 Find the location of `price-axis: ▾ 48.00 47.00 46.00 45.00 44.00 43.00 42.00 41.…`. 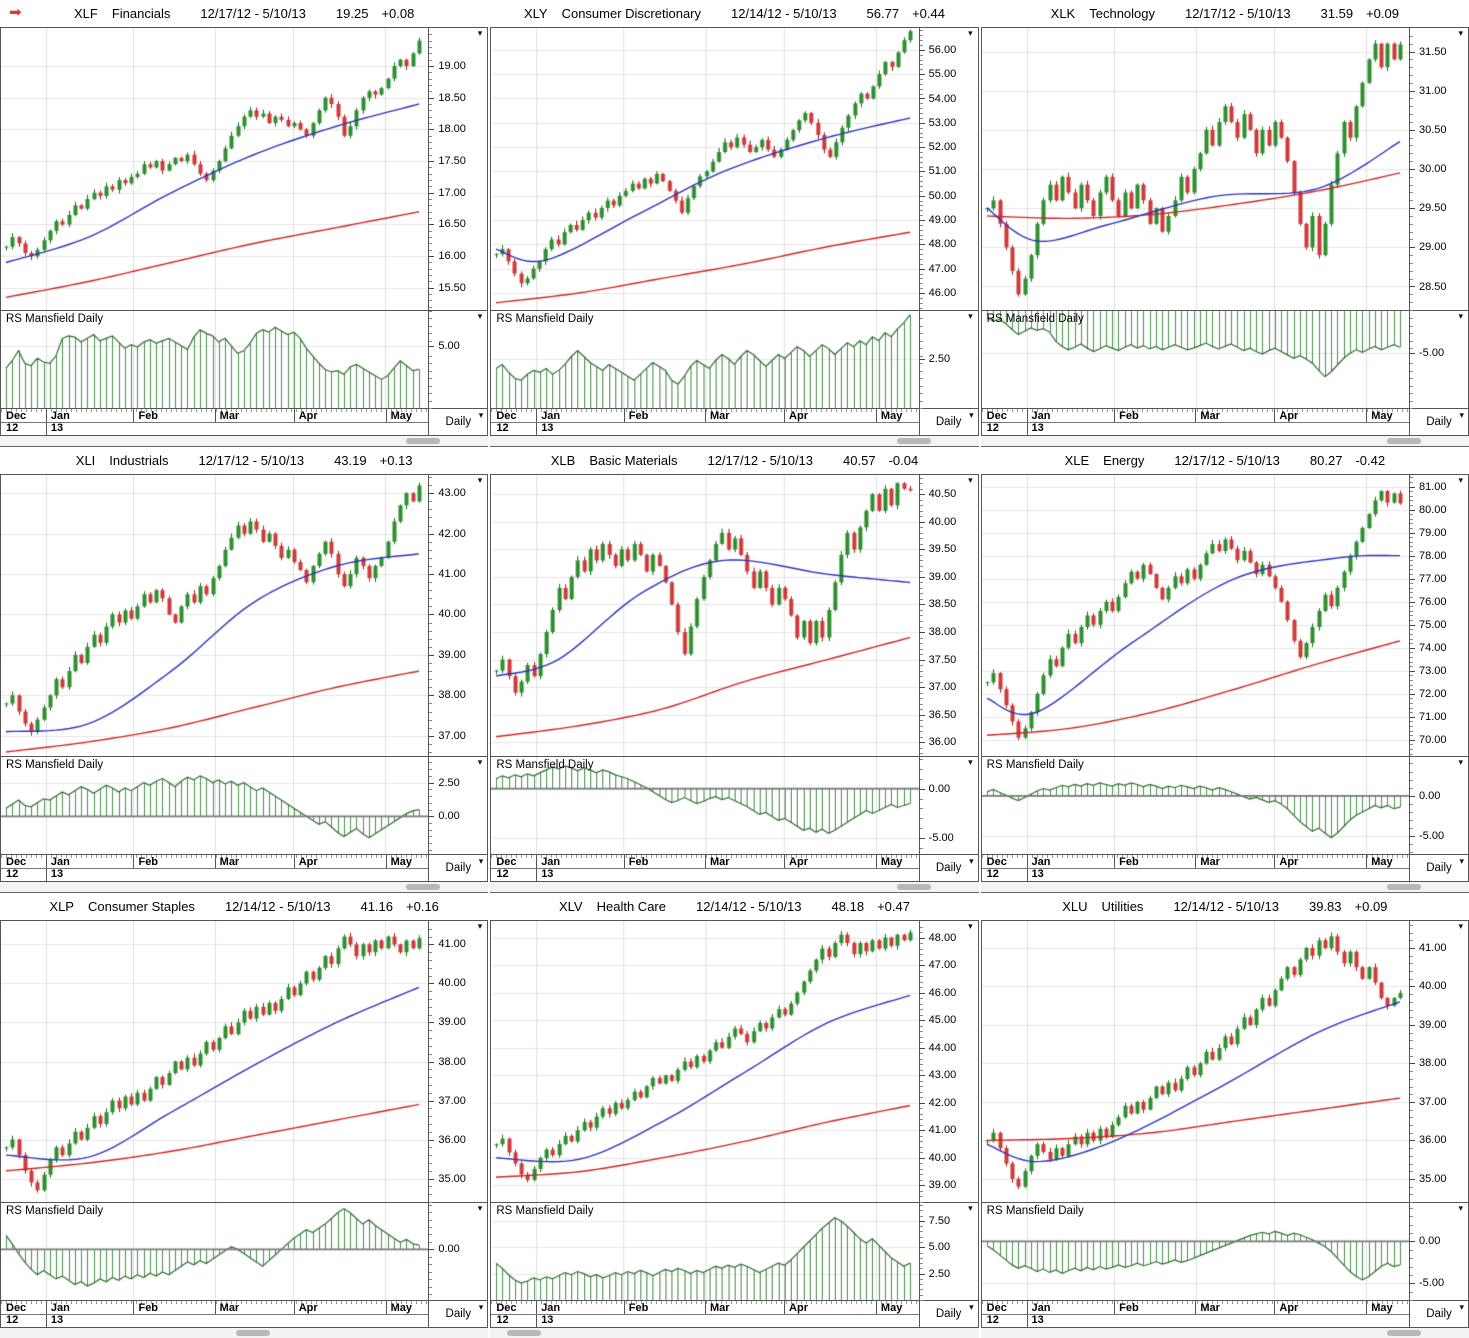

price-axis: ▾ 48.00 47.00 46.00 45.00 44.00 43.00 42.00 41.… is located at coordinates (948, 1062).